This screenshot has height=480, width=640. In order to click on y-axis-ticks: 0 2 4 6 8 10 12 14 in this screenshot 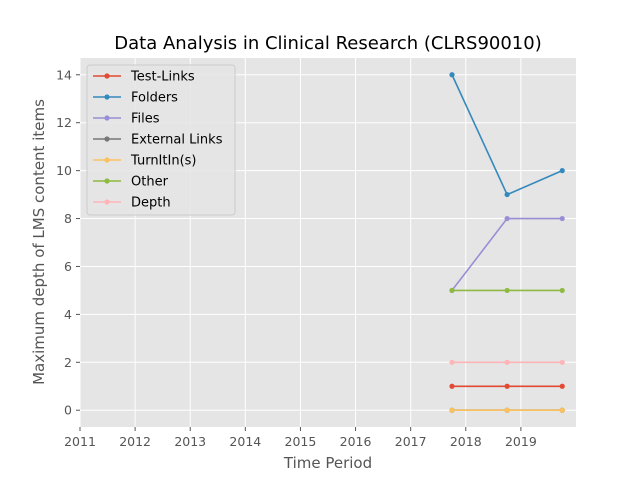, I will do `click(68, 242)`.